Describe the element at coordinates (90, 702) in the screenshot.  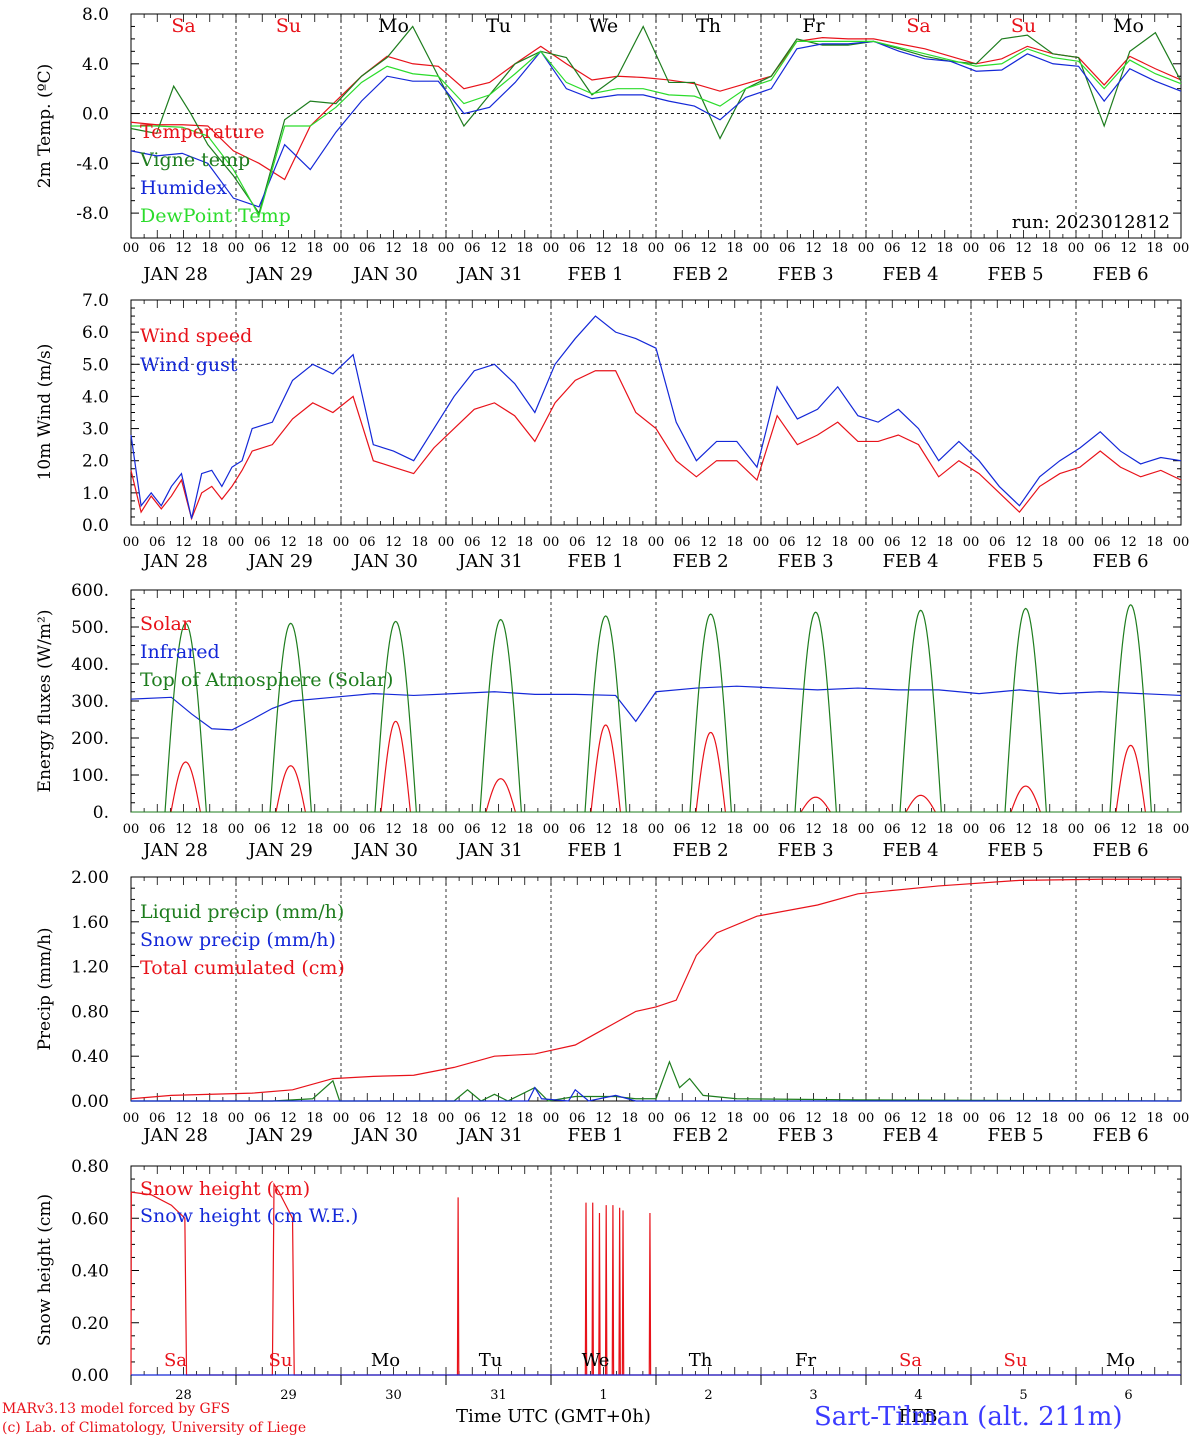
I see `y-tick-label: 300.` at that location.